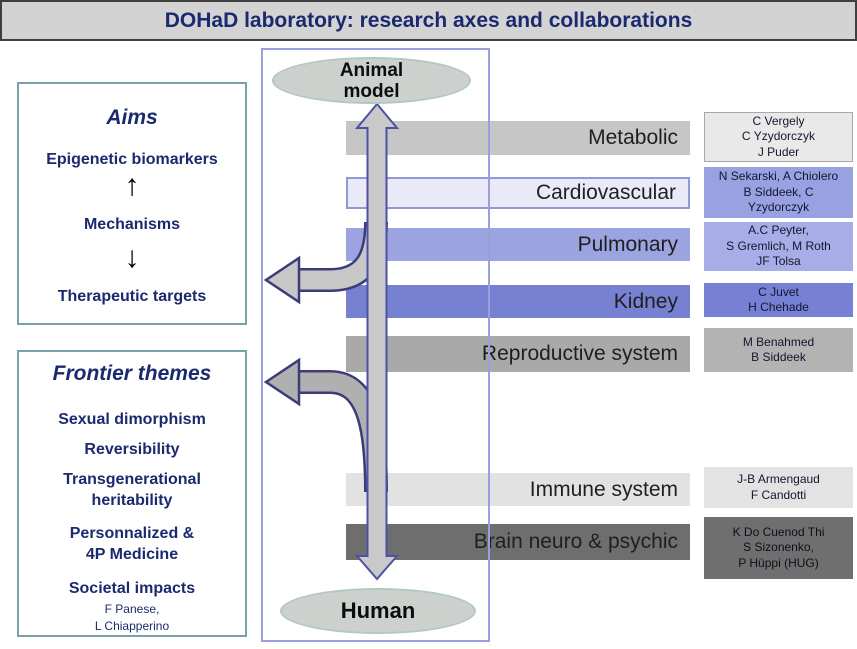 This screenshot has width=857, height=649. I want to click on collab-box-metabolic: C Vergely C Yzydorczyk J Puder, so click(778, 137).